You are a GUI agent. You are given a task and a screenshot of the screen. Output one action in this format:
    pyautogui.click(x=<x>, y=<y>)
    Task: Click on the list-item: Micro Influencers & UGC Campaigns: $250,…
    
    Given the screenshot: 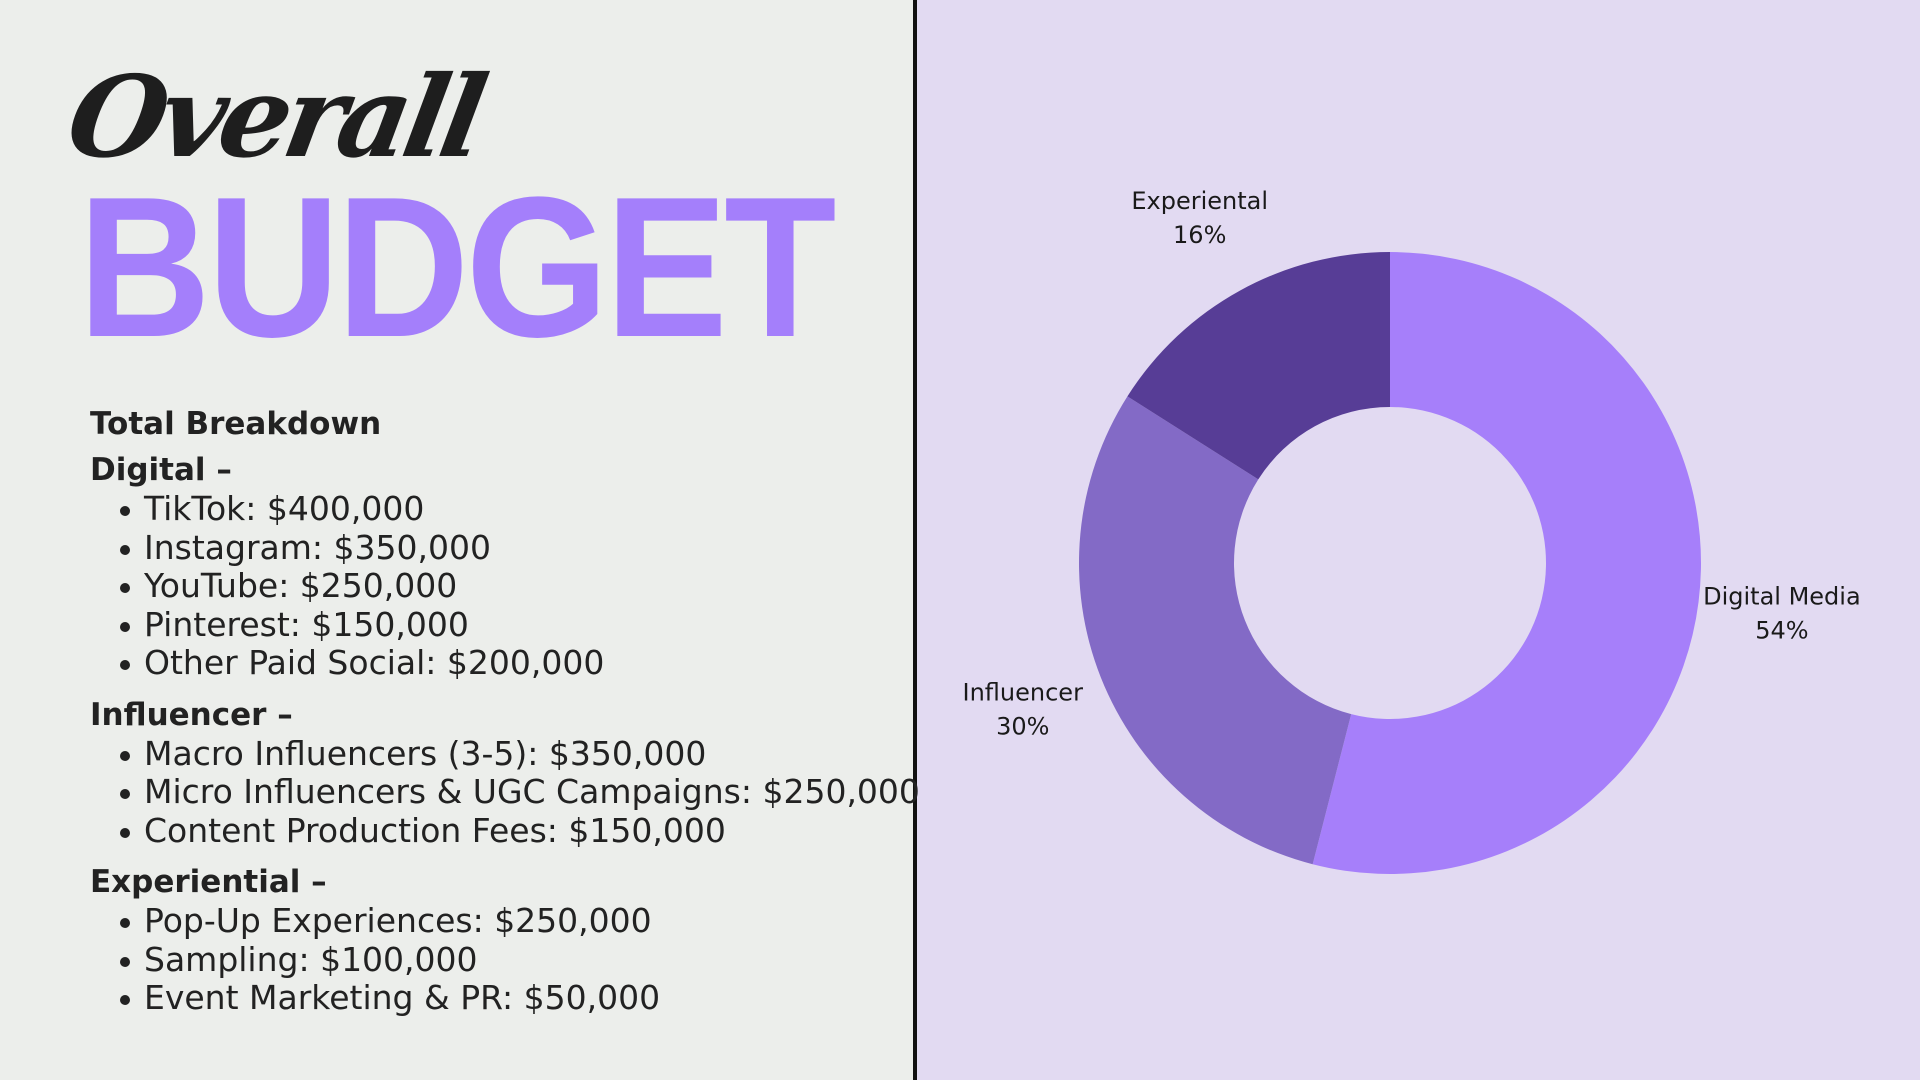 What is the action you would take?
    pyautogui.click(x=520, y=791)
    